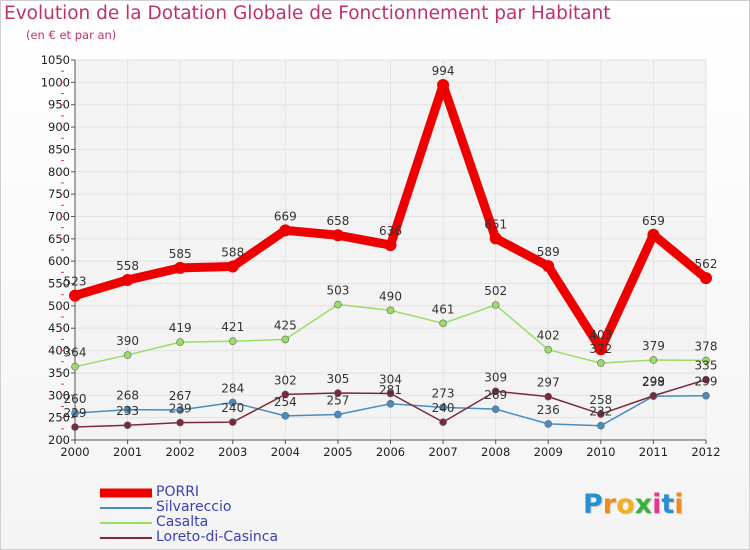 This screenshot has width=750, height=550. Describe the element at coordinates (55, 60) in the screenshot. I see `y-tick-label: 1050` at that location.